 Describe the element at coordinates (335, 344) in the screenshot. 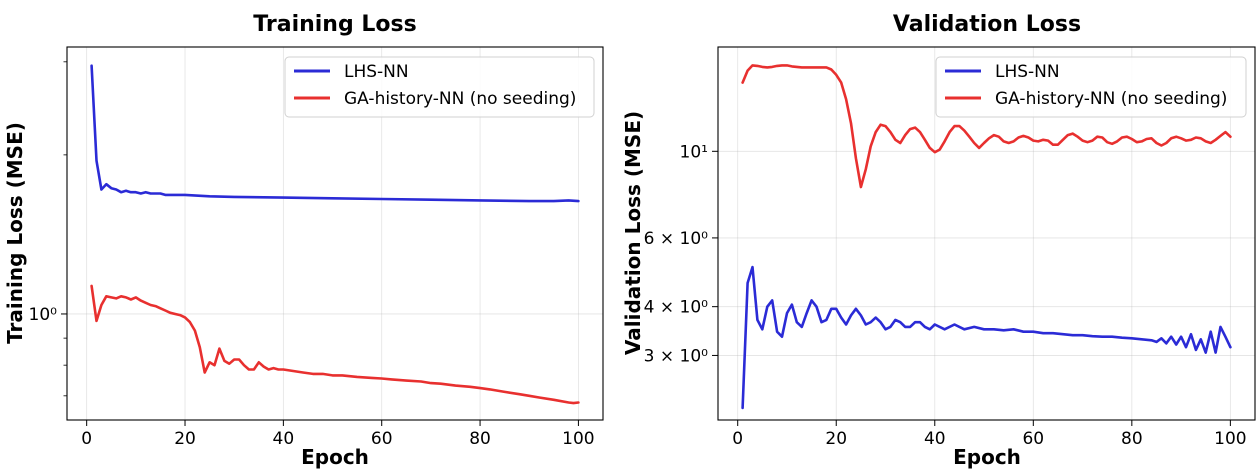

I see `training-series-line-ga-history-nn` at that location.